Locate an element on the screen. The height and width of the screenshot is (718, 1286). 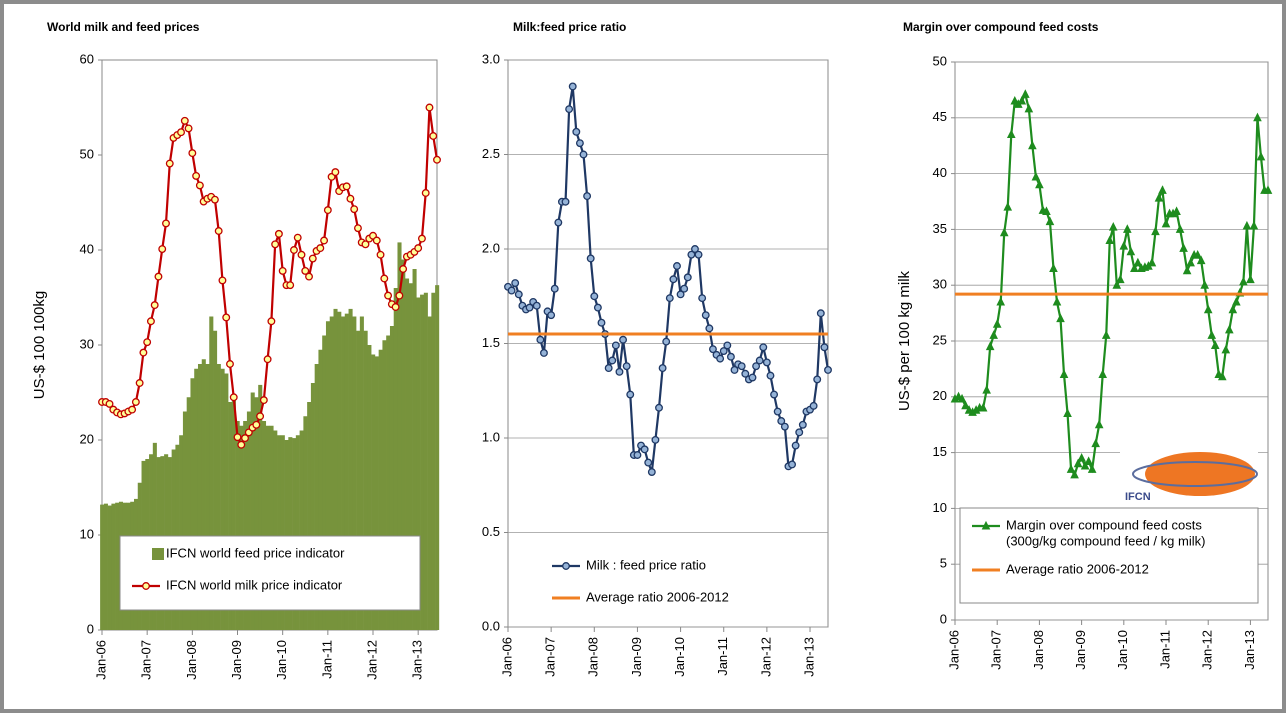
legend-label: Milk : feed price ratio is located at coordinates (646, 564).